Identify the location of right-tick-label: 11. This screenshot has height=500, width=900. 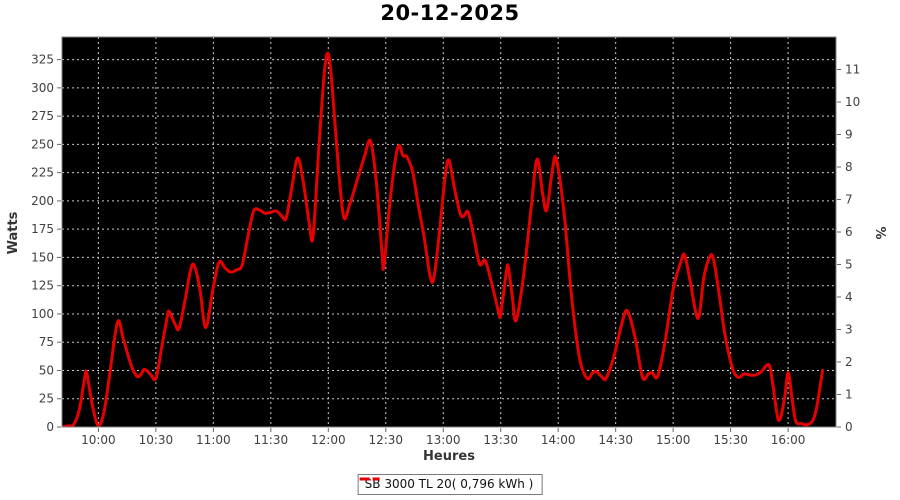
(852, 70).